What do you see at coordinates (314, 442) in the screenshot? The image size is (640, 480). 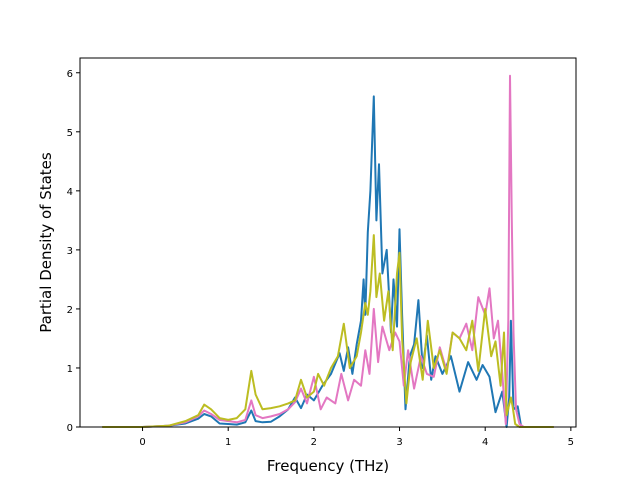 I see `x-tick-label: 2` at bounding box center [314, 442].